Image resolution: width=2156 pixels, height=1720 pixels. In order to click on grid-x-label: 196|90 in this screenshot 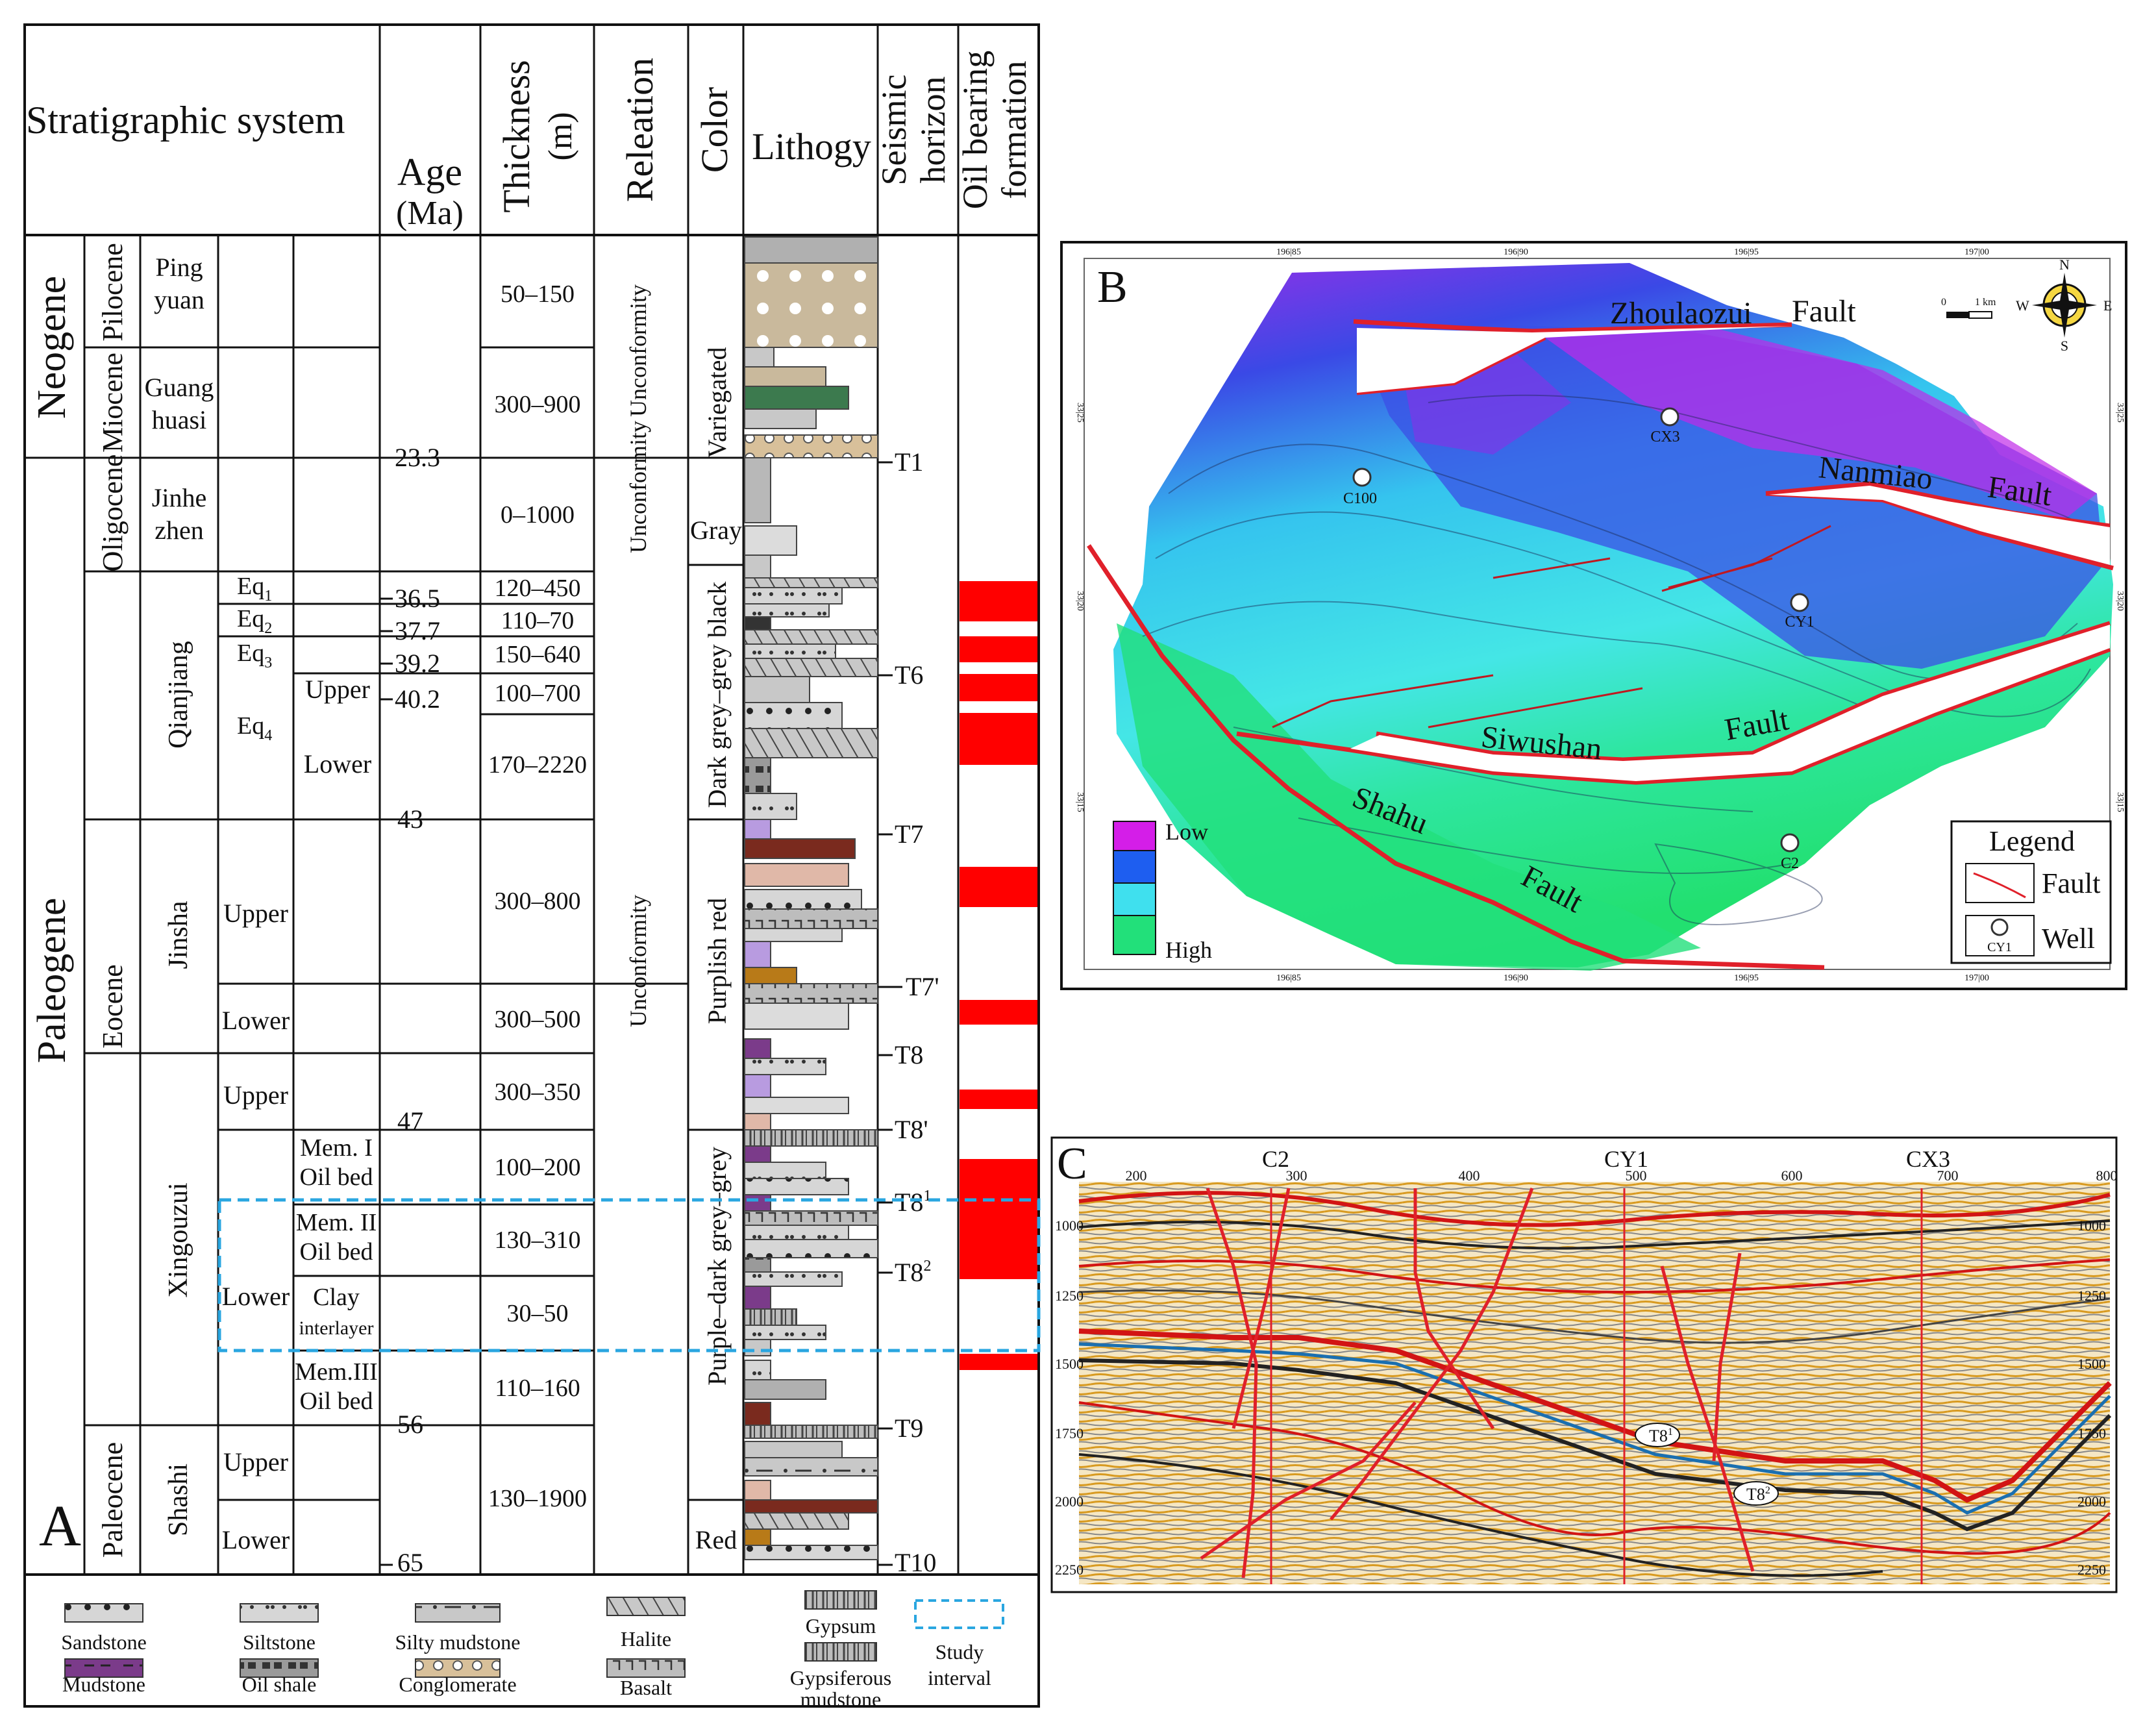, I will do `click(1516, 252)`.